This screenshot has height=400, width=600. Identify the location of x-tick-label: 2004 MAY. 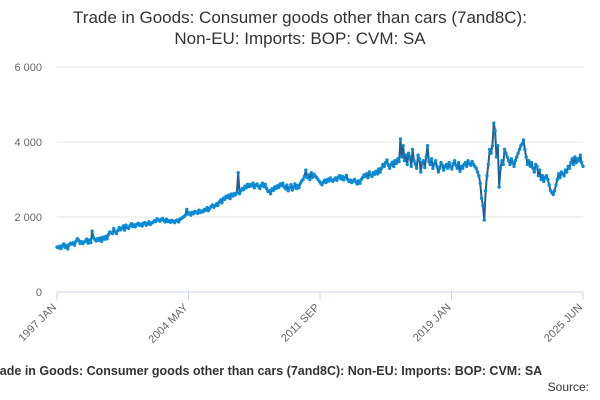
(168, 323).